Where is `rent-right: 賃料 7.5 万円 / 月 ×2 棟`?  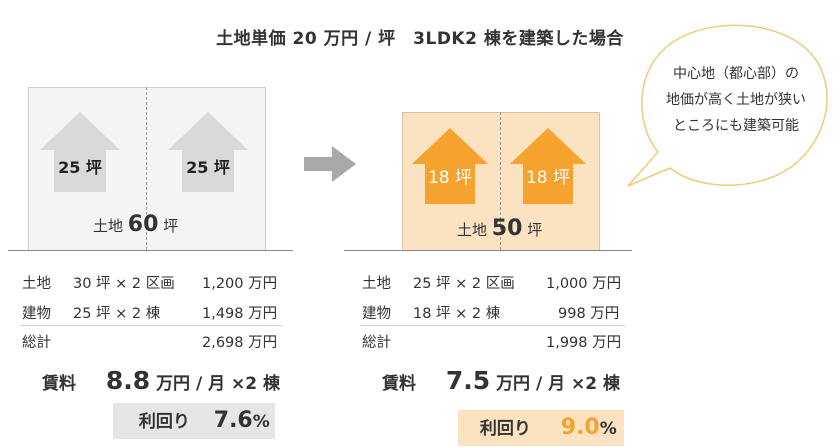 rent-right: 賃料 7.5 万円 / 月 ×2 棟 is located at coordinates (501, 380).